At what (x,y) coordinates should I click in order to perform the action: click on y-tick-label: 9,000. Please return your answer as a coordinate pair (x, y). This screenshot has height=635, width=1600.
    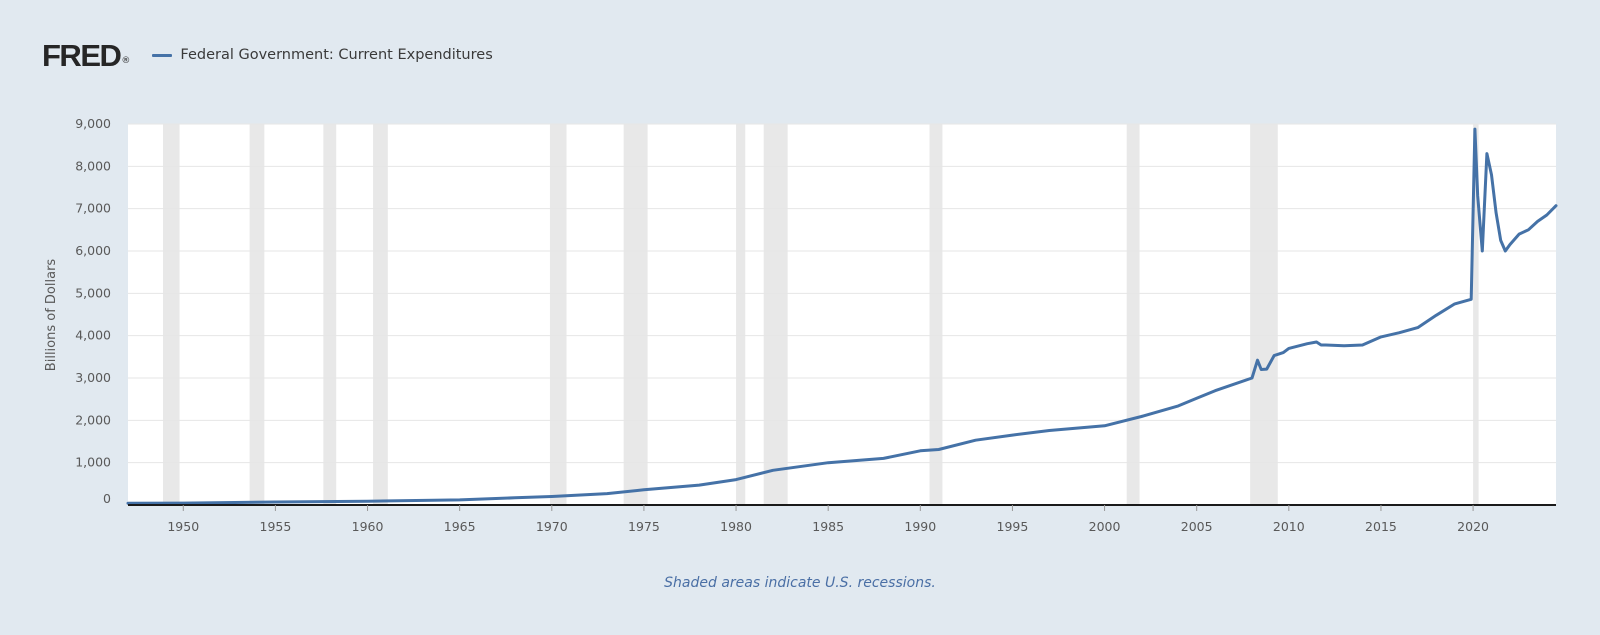
    Looking at the image, I should click on (93, 123).